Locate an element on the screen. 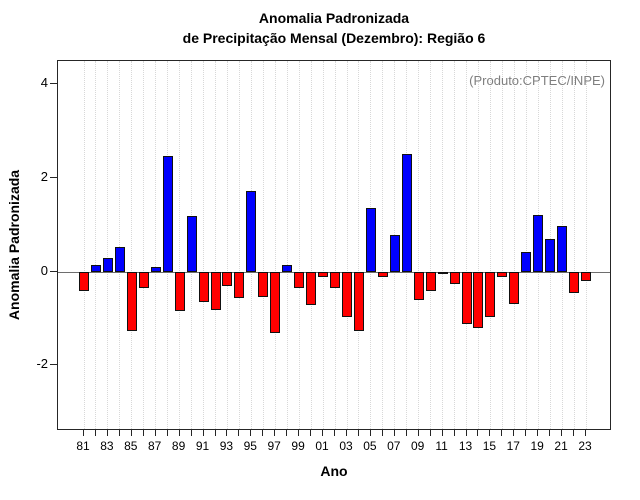  x-tick-label-91: 91 is located at coordinates (202, 446).